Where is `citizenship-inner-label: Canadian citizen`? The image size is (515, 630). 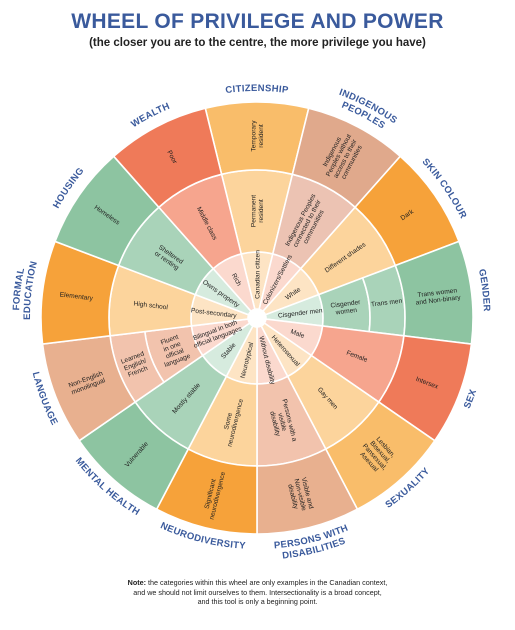
citizenship-inner-label: Canadian citizen is located at coordinates (257, 274).